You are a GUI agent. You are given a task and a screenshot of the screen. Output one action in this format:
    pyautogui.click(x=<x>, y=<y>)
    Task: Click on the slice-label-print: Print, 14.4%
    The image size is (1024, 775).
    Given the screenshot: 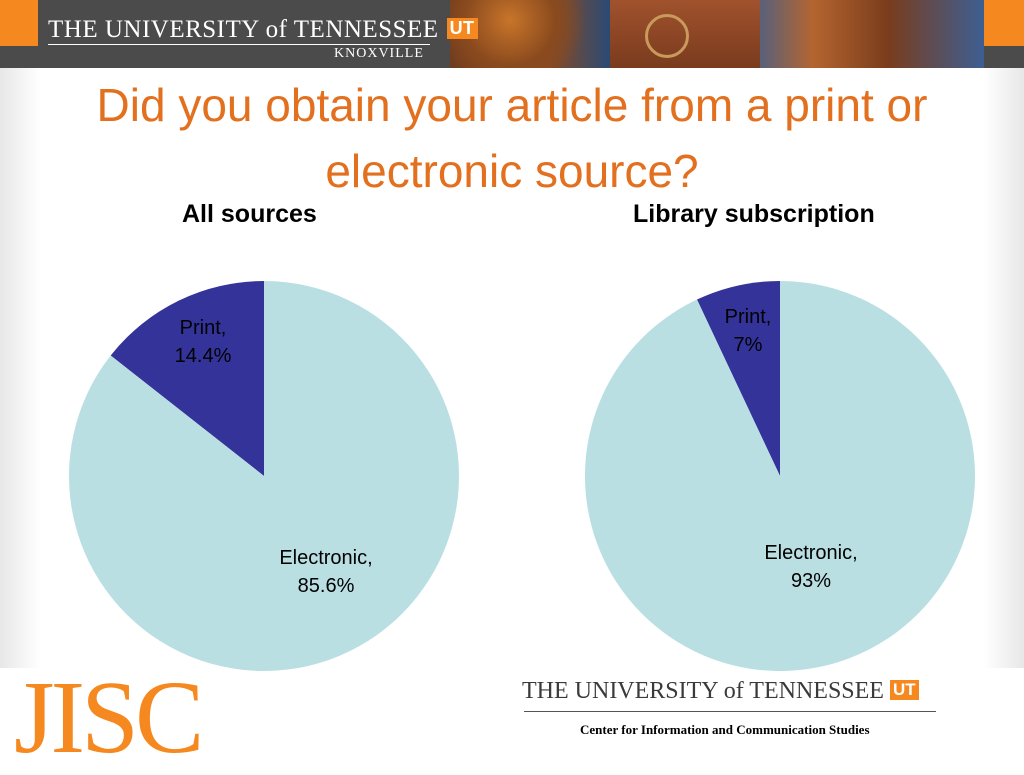 What is the action you would take?
    pyautogui.click(x=203, y=342)
    